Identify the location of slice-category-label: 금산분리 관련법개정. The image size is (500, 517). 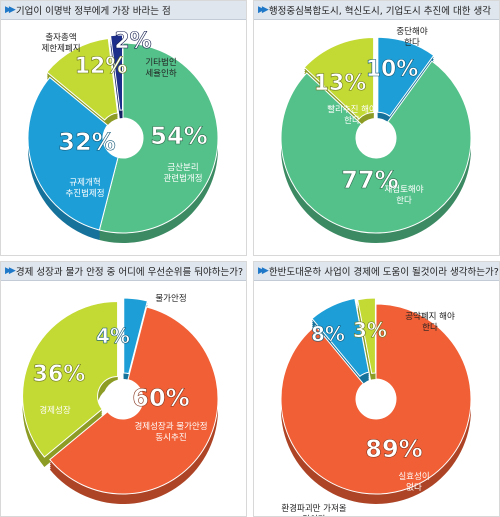
(182, 173).